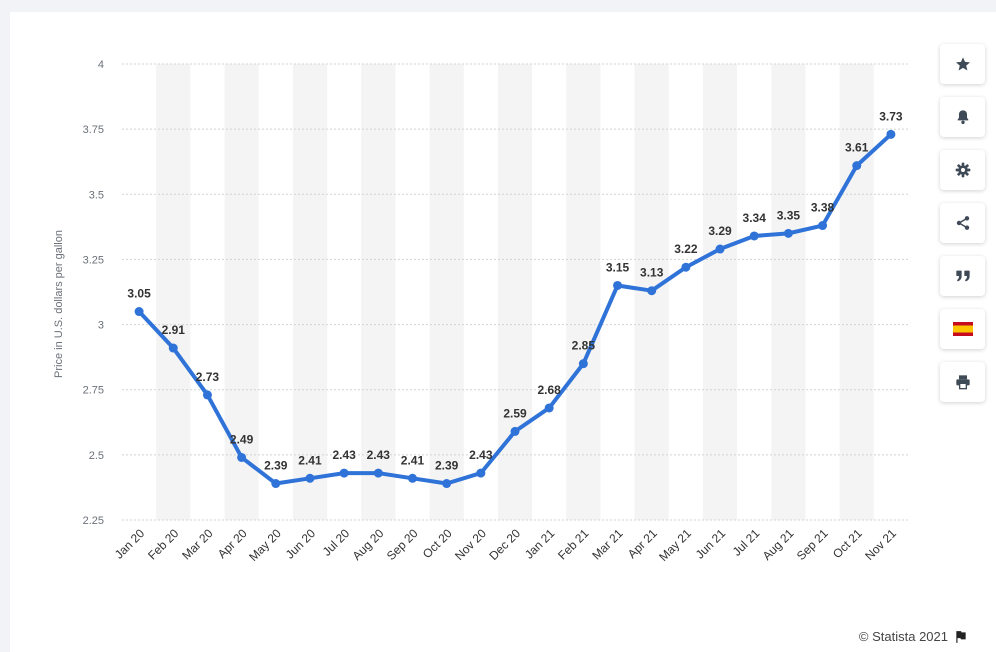 Image resolution: width=996 pixels, height=652 pixels. I want to click on flag-icon, so click(961, 637).